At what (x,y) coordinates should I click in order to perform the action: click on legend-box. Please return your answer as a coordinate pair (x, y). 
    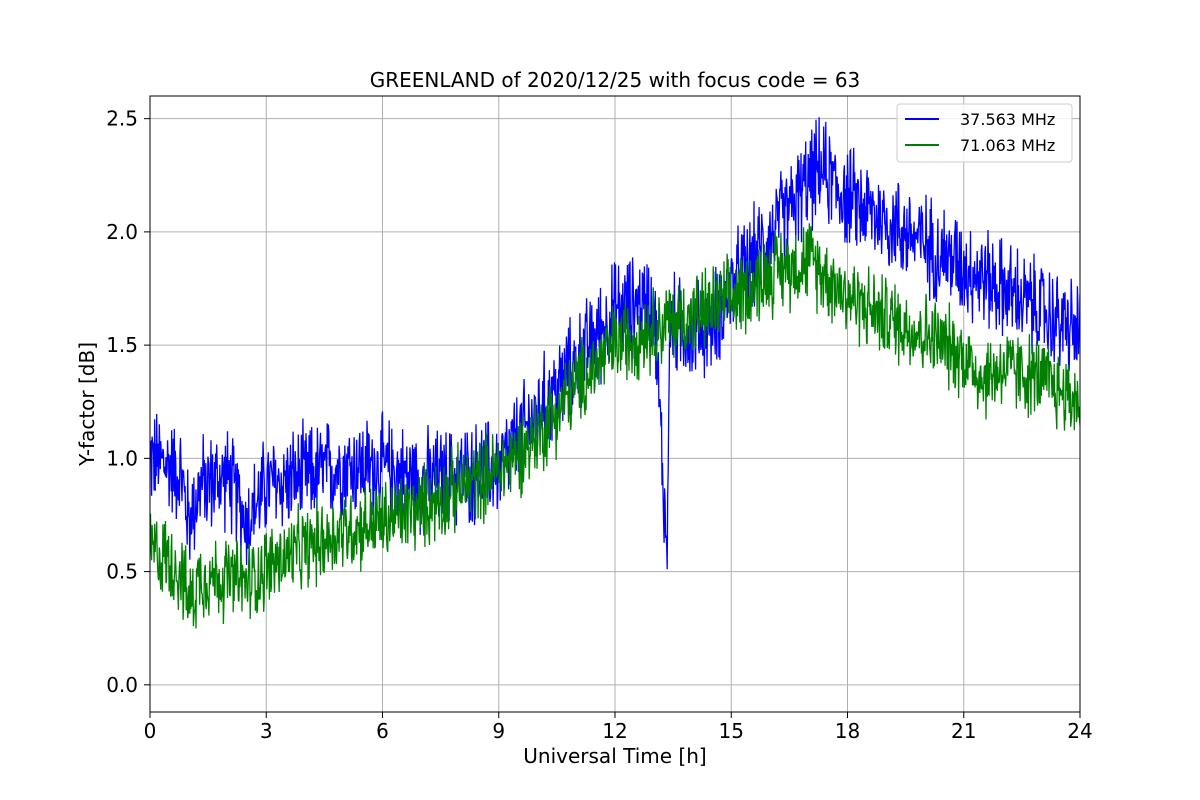
    Looking at the image, I should click on (984, 133).